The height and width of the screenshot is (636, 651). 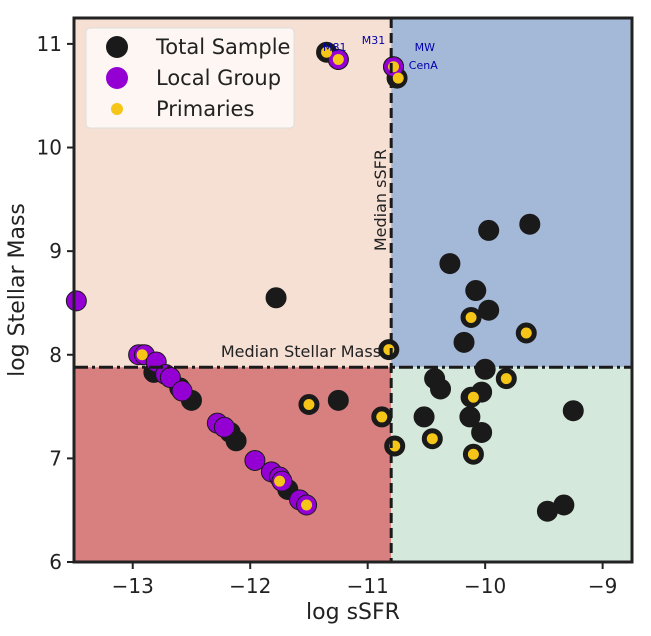 I want to click on x-tick-label: −11, so click(x=368, y=586).